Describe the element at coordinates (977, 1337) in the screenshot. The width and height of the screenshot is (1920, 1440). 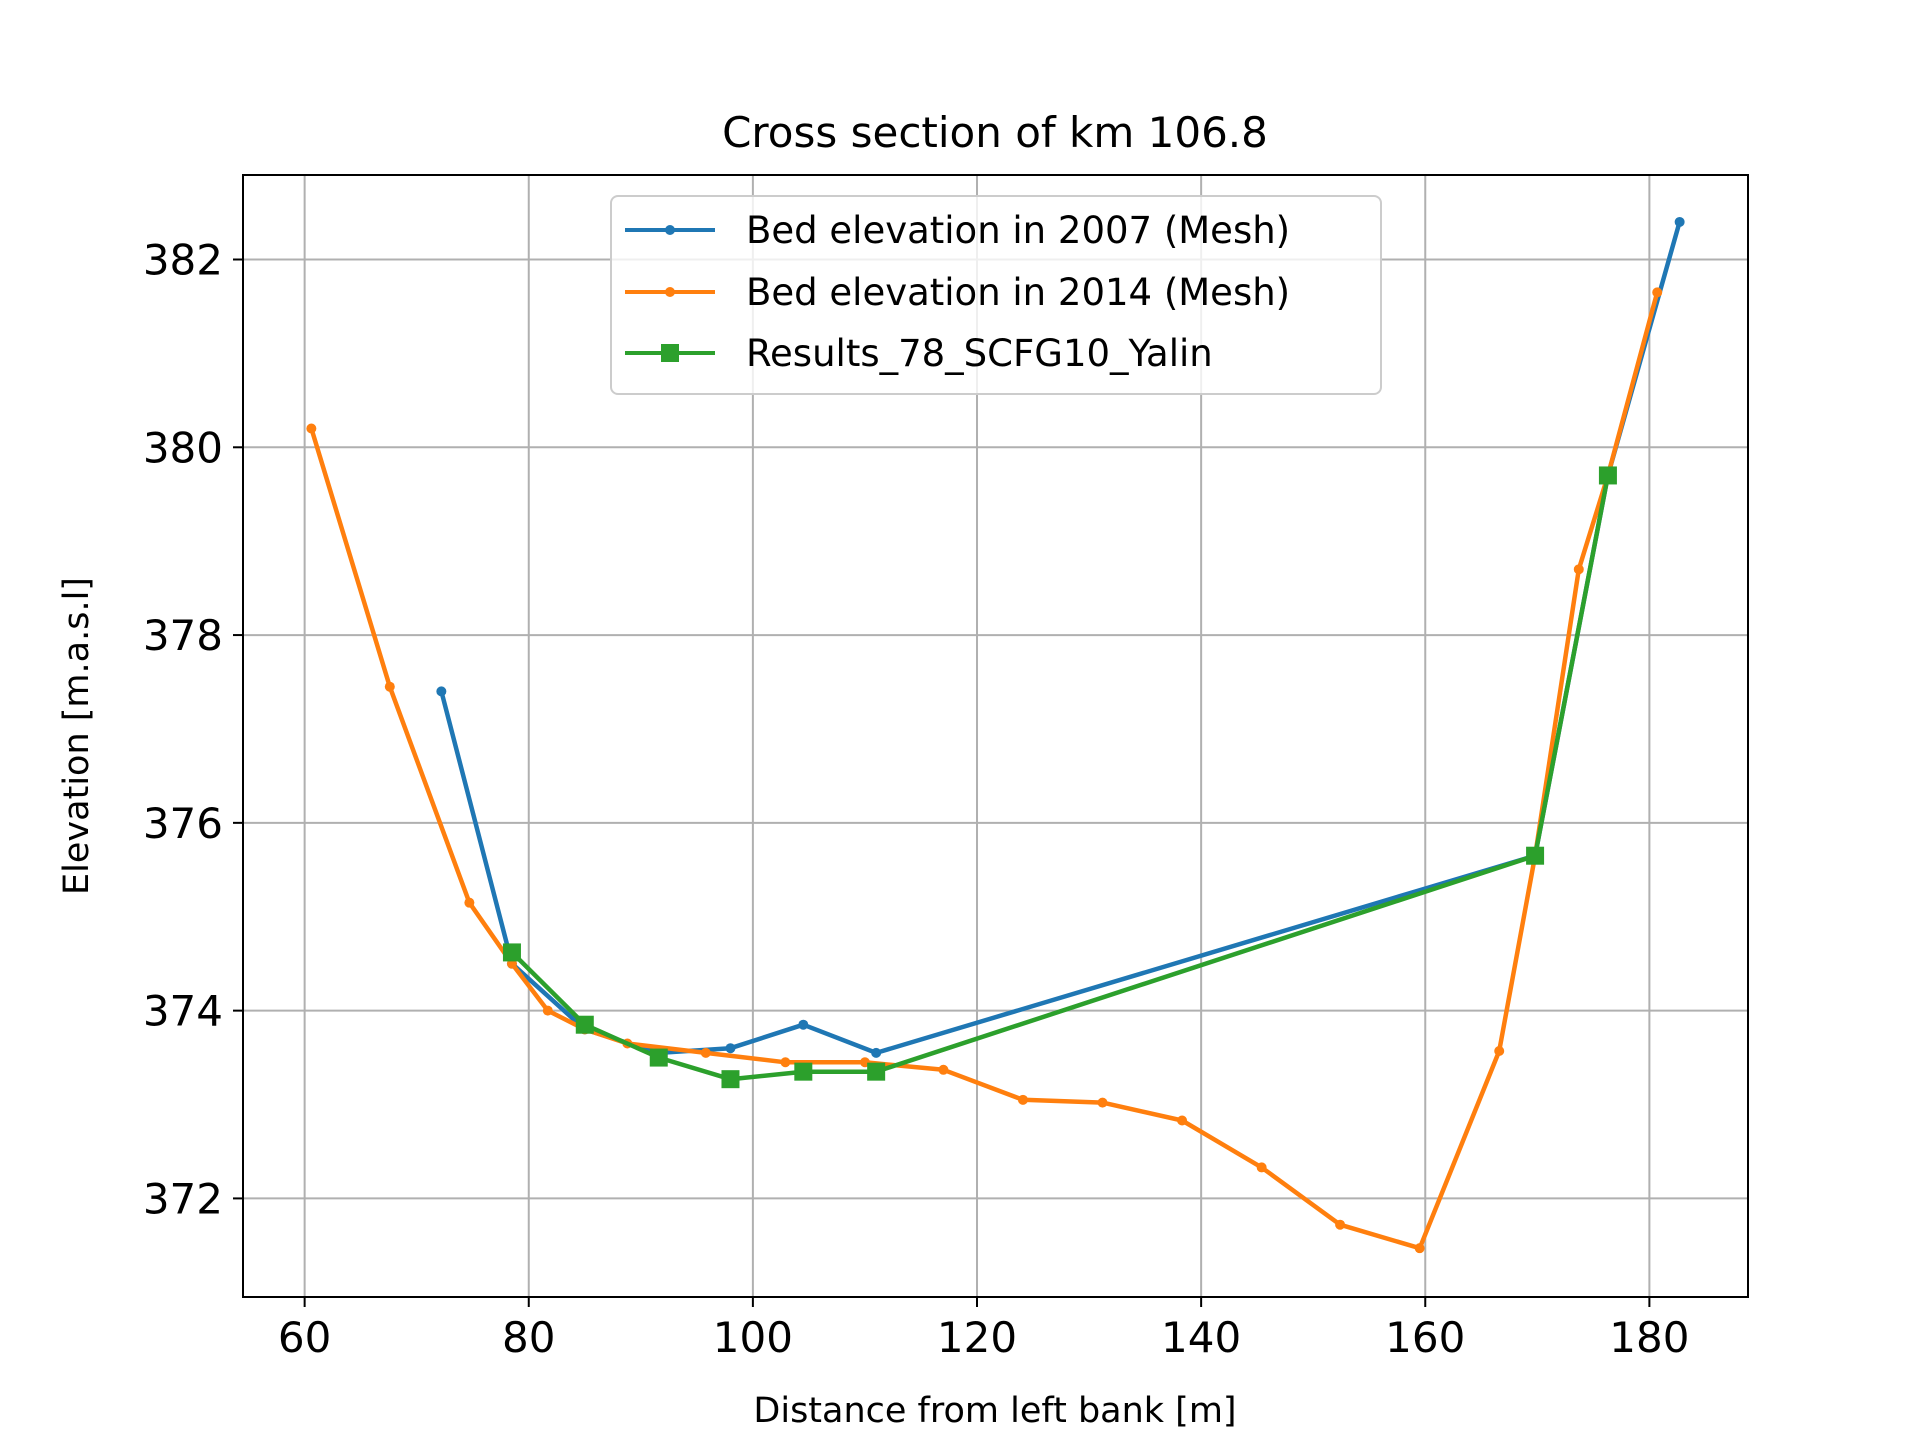
I see `x-tick-label: 120` at that location.